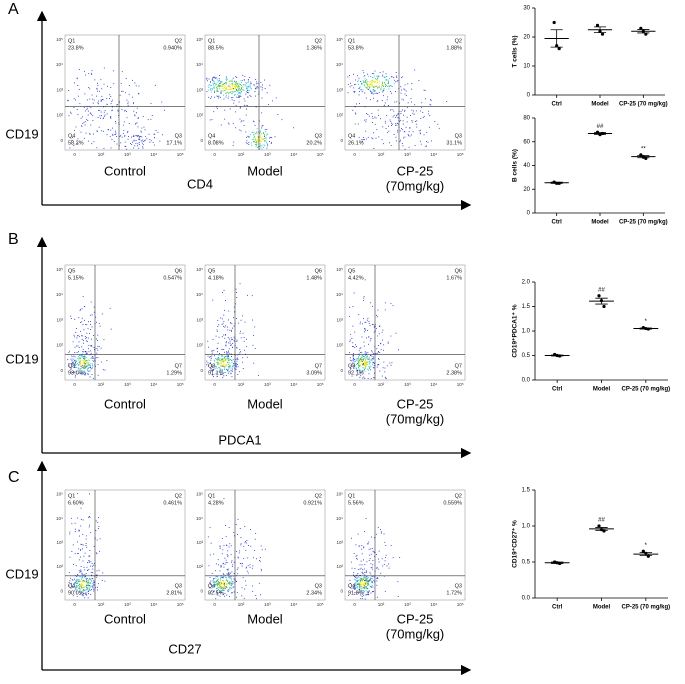 The height and width of the screenshot is (684, 685). I want to click on flow-tick: 10², so click(339, 566).